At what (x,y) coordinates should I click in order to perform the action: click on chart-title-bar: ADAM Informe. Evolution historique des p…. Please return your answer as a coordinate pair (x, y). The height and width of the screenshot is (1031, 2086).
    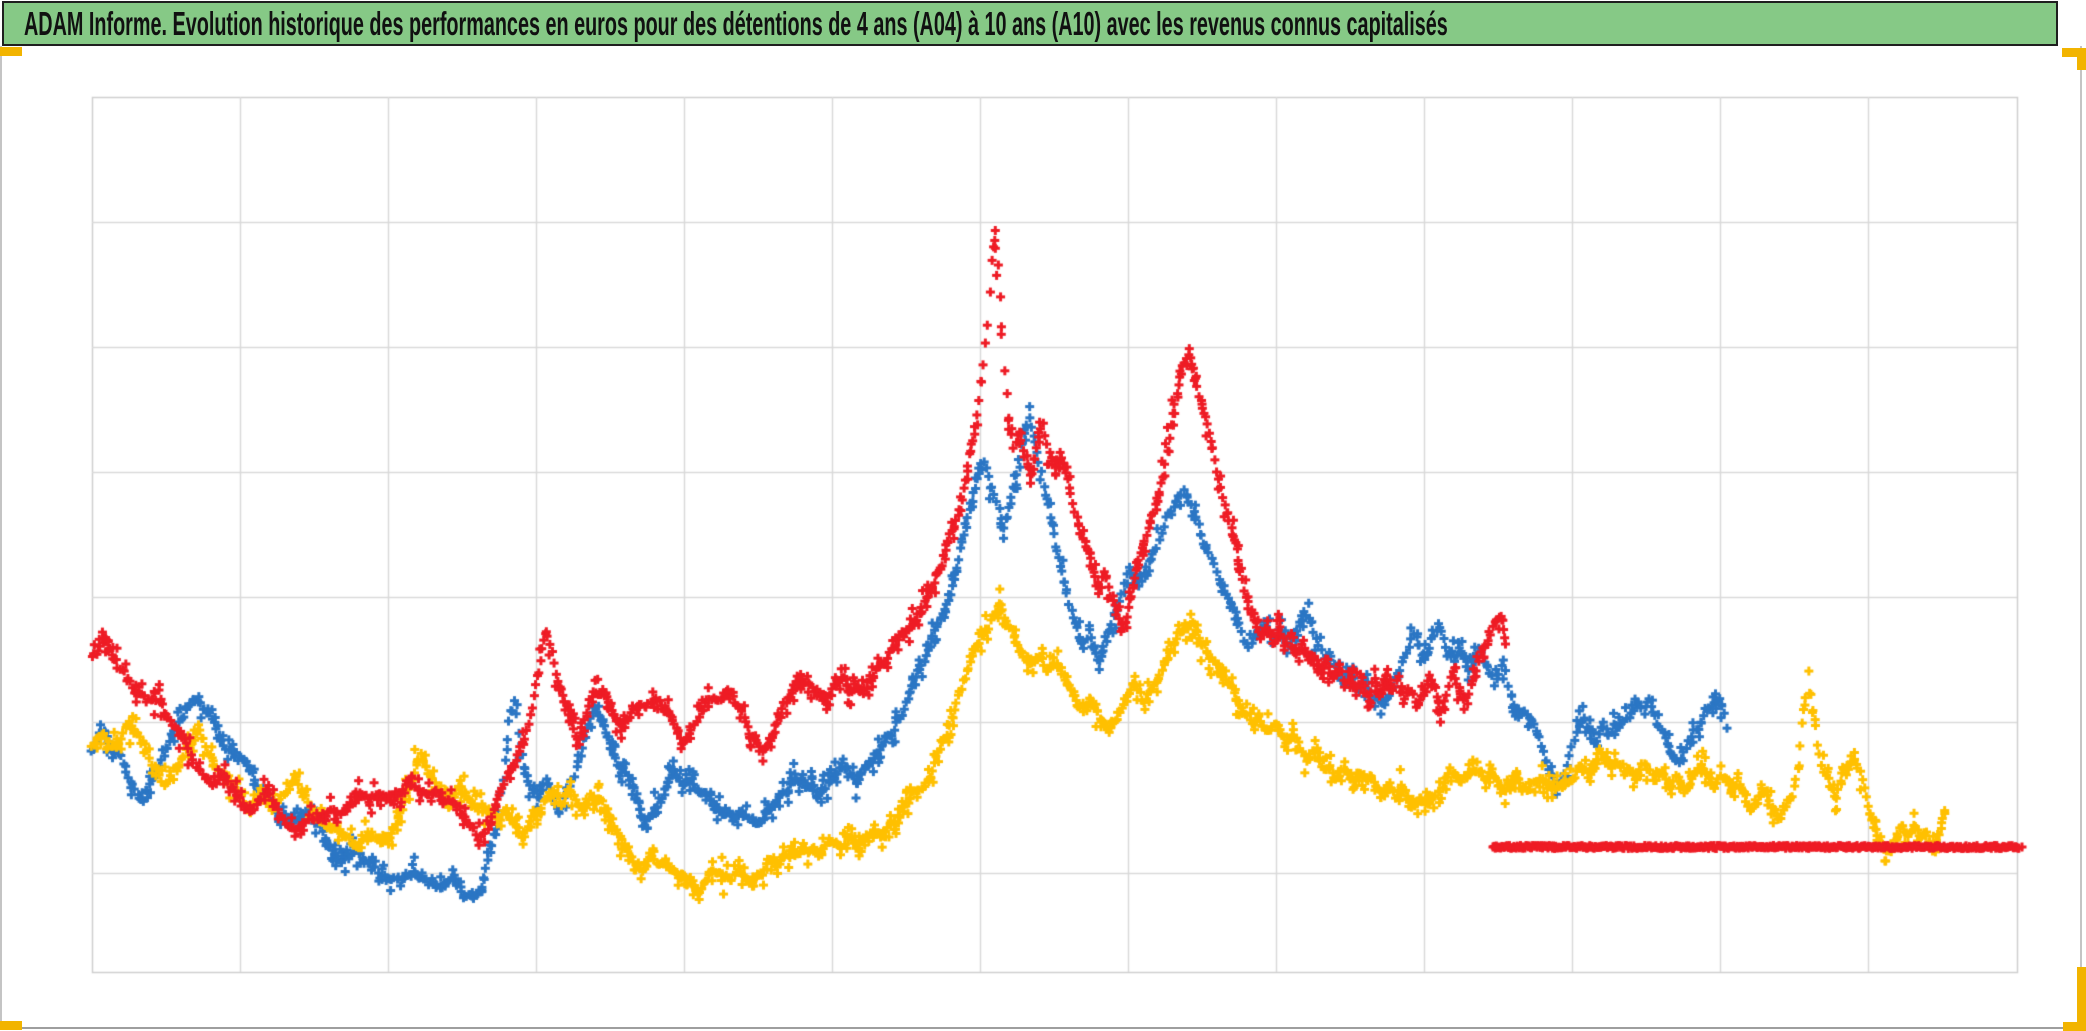
    Looking at the image, I should click on (1030, 23).